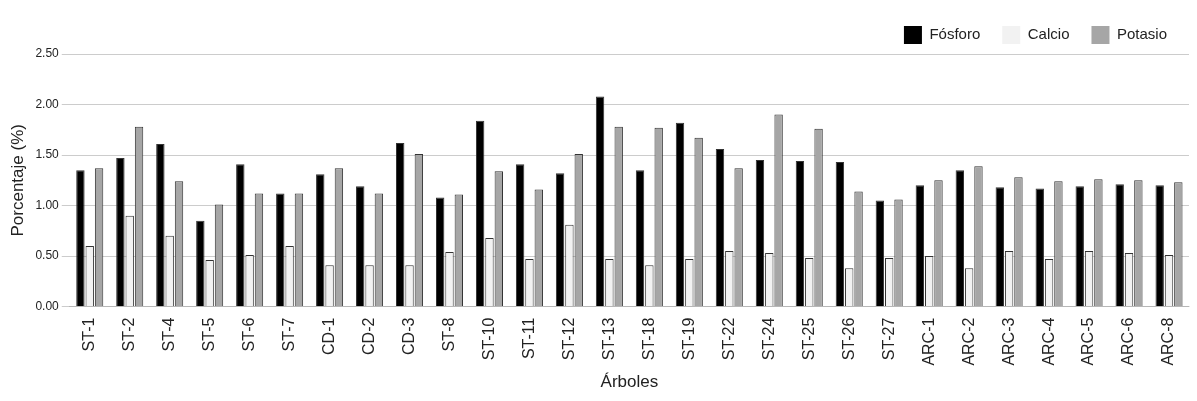 The image size is (1197, 401). I want to click on x-tick-label: ARC-8, so click(1168, 341).